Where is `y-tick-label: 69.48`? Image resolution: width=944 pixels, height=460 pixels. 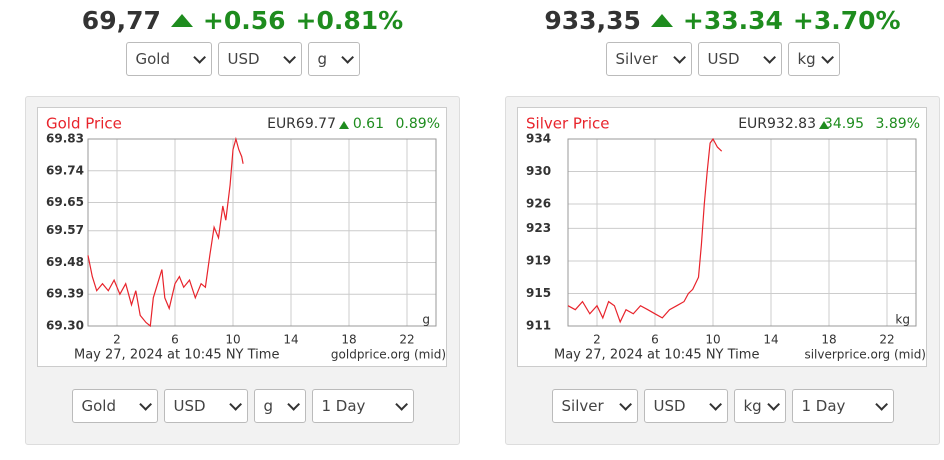
y-tick-label: 69.48 is located at coordinates (65, 262).